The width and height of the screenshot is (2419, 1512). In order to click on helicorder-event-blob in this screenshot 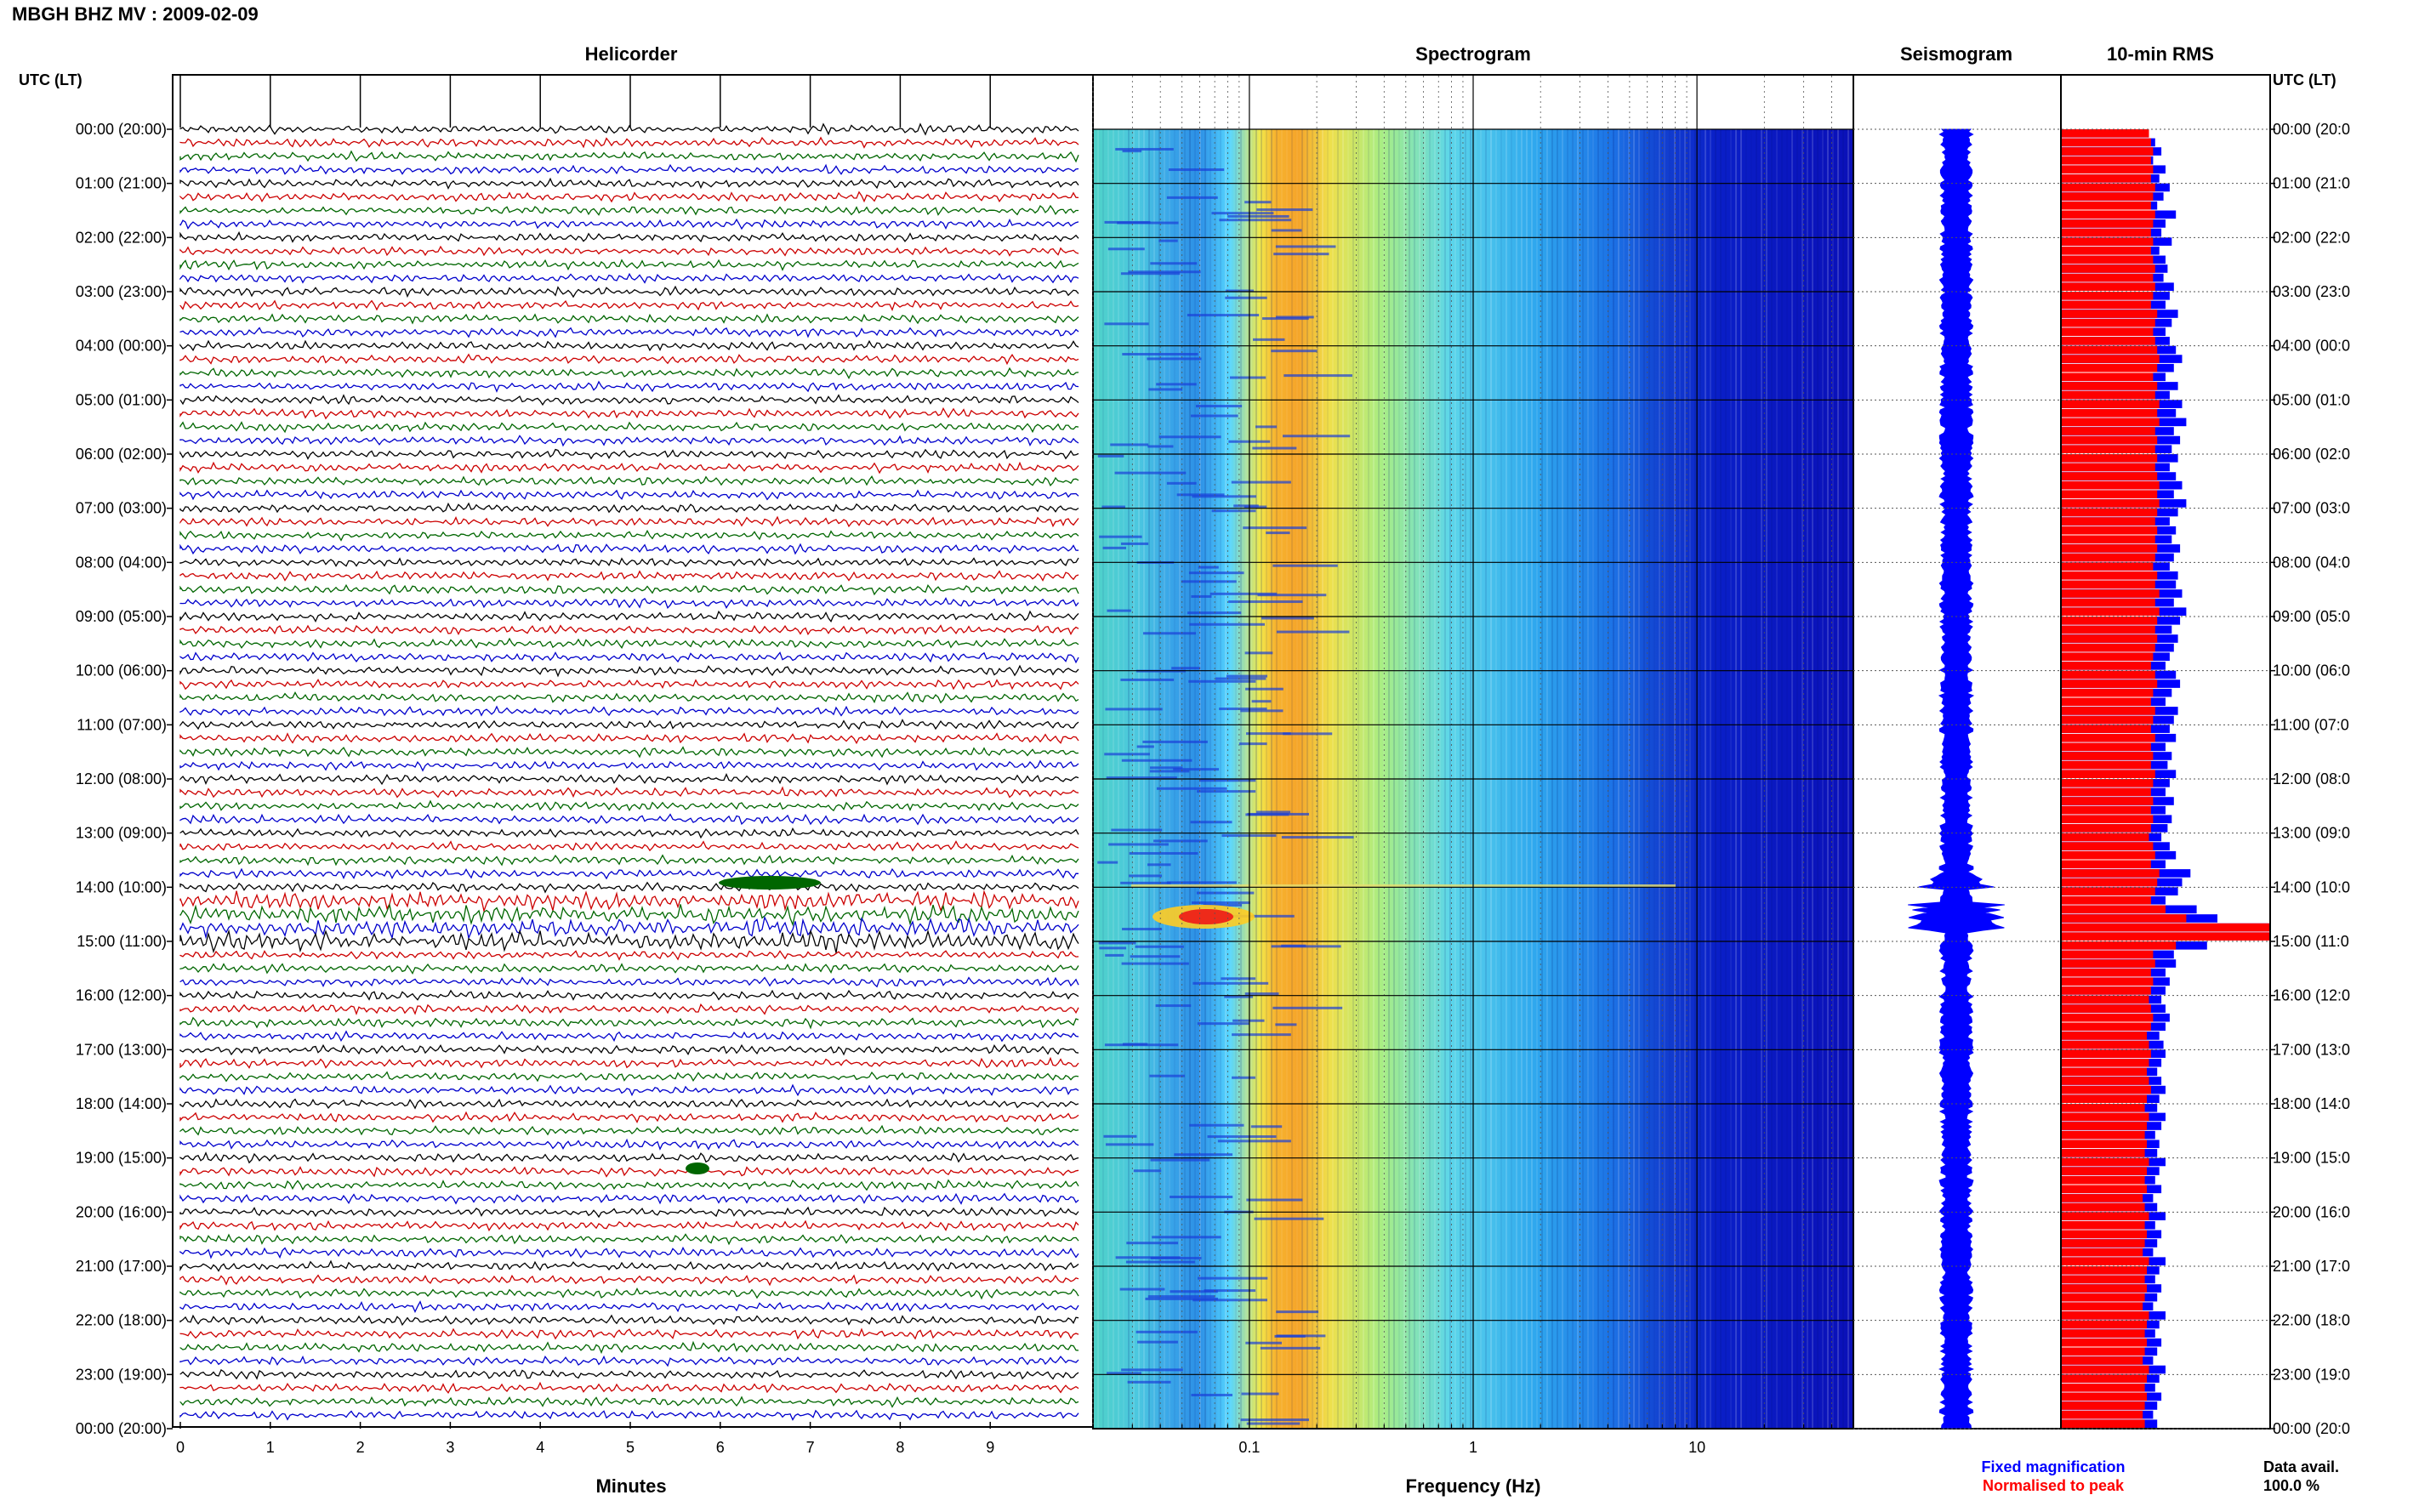, I will do `click(770, 883)`.